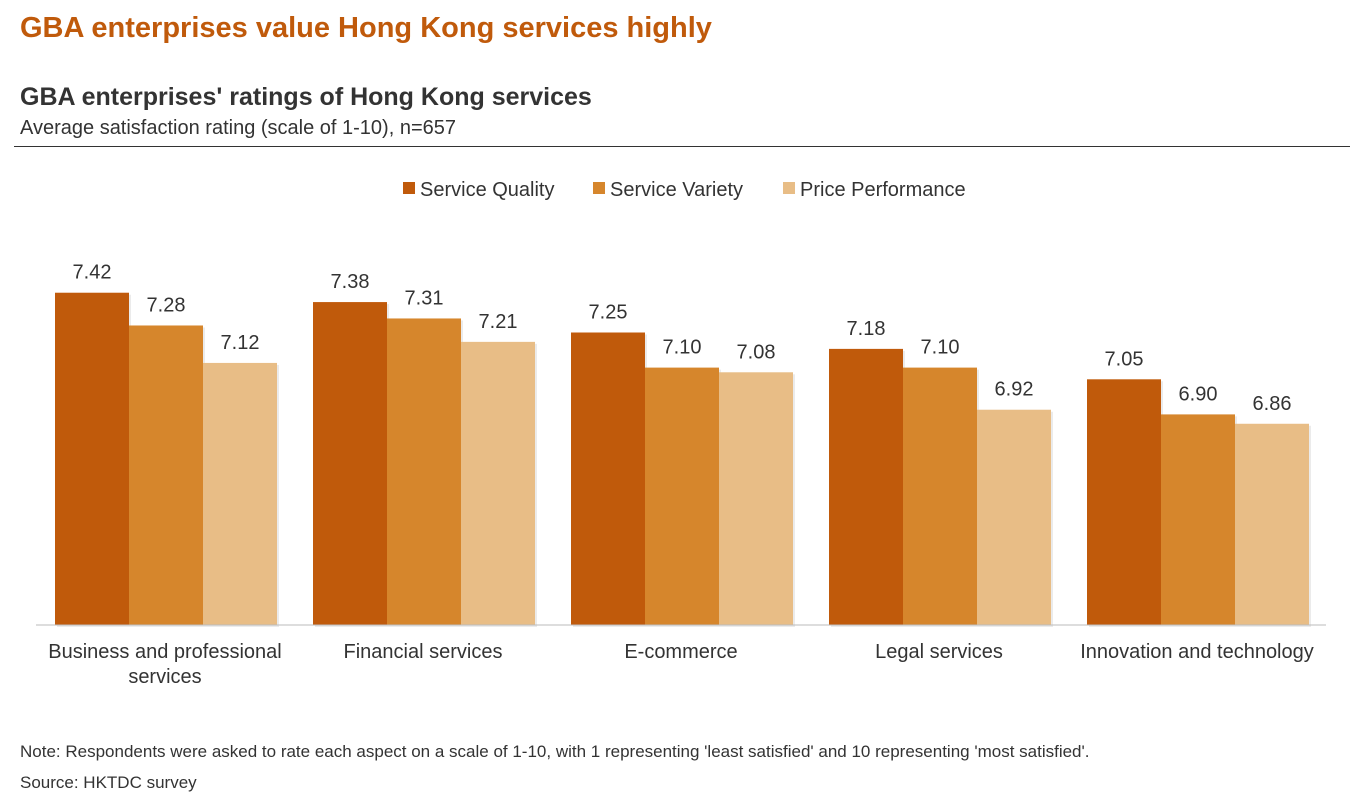 This screenshot has height=803, width=1360. What do you see at coordinates (680, 652) in the screenshot?
I see `category-label: E-commerce` at bounding box center [680, 652].